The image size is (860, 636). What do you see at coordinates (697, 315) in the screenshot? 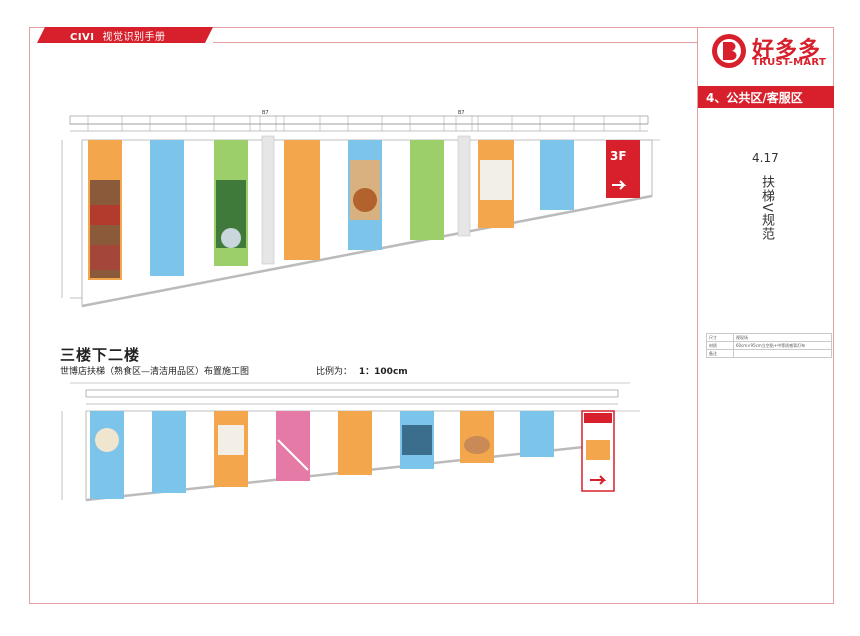
I see `sidebar-divider` at bounding box center [697, 315].